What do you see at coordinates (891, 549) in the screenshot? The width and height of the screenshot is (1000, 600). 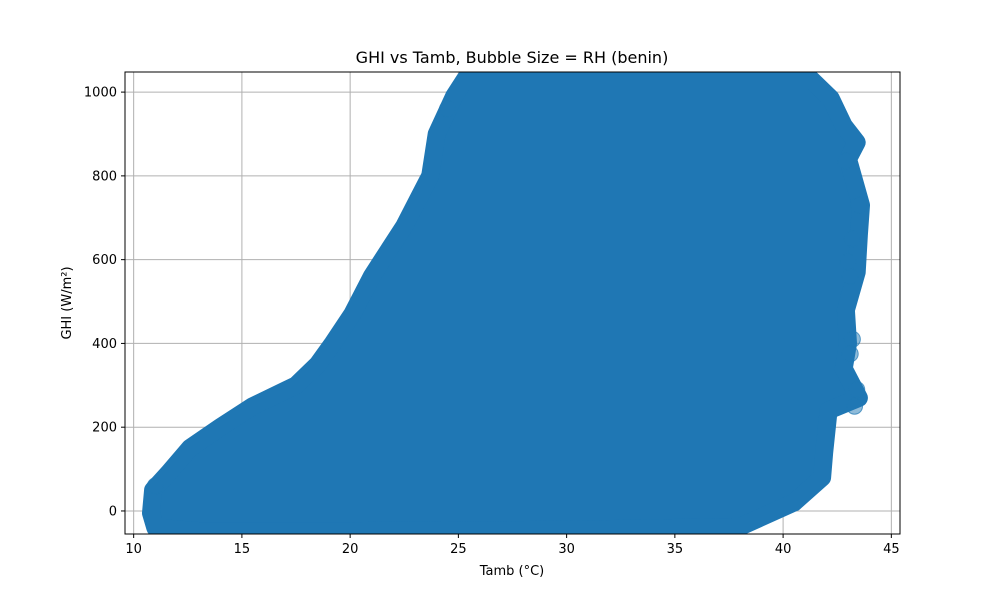 I see `x-tick-label: 45` at bounding box center [891, 549].